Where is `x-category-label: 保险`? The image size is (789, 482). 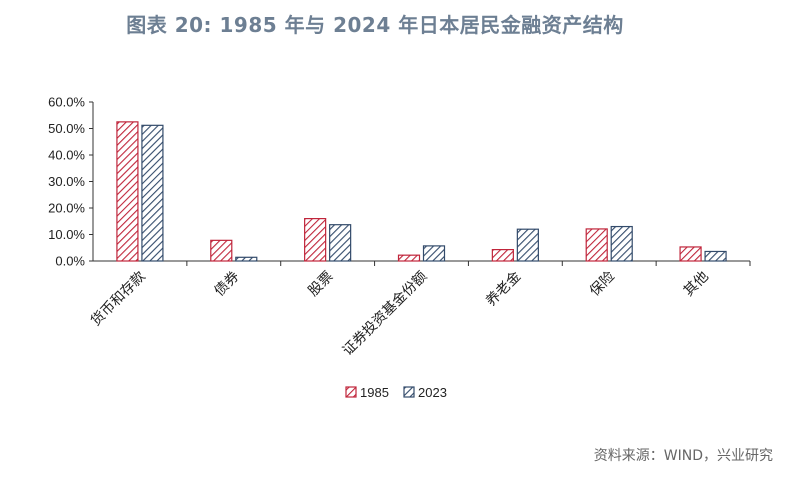
x-category-label: 保险 is located at coordinates (602, 284).